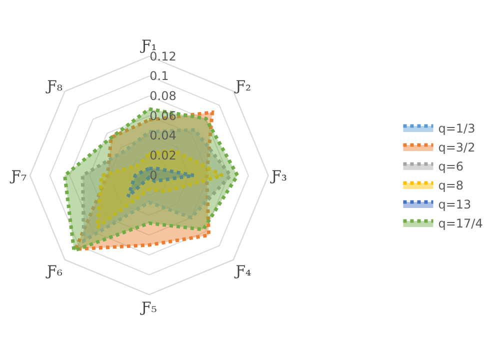 This screenshot has height=351, width=498. Describe the element at coordinates (460, 223) in the screenshot. I see `legend-label: q=17/4` at that location.